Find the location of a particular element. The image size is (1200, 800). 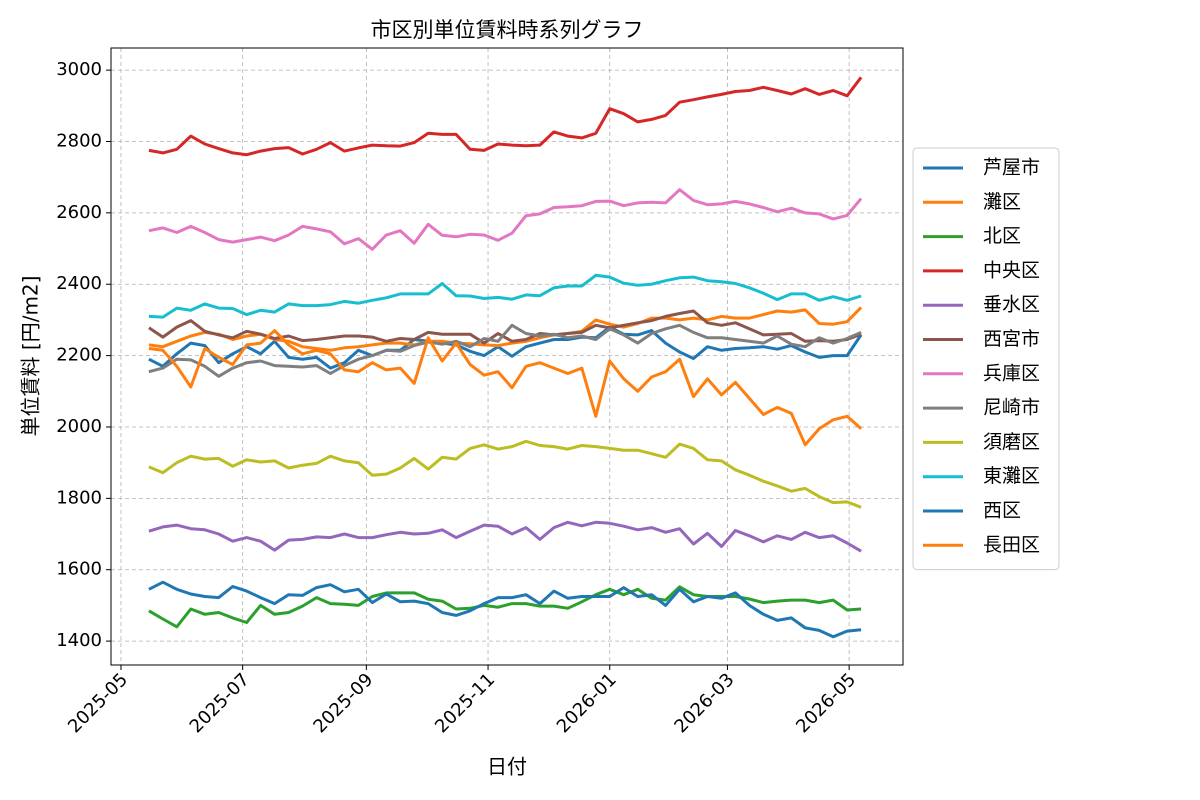

y-tick-label: 1400 is located at coordinates (79, 640).